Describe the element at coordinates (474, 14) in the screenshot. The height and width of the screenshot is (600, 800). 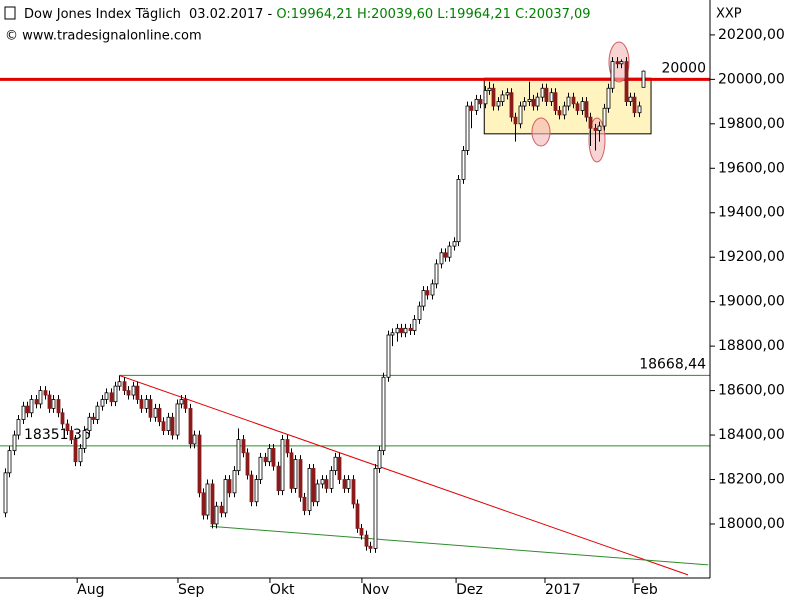
I see `header-low: L:19964,21` at that location.